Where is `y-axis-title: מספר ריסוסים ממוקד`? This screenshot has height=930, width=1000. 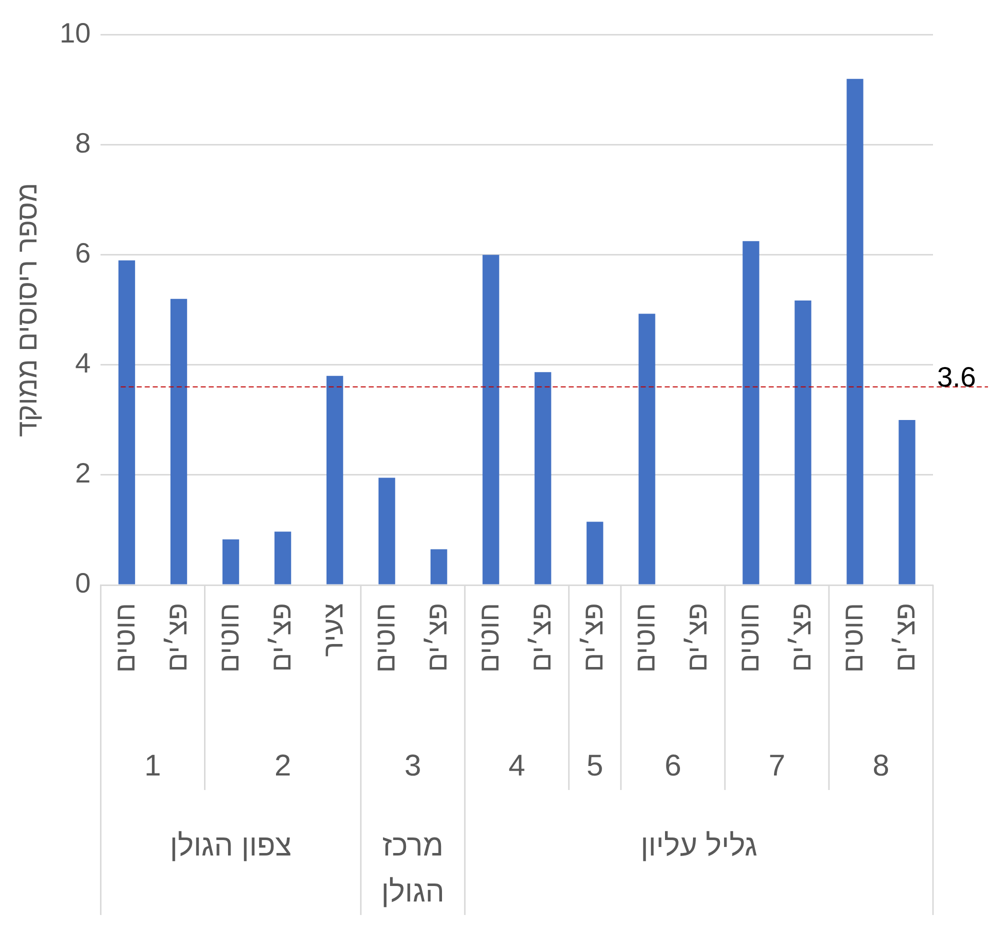
y-axis-title: מספר ריסוסים ממוקד is located at coordinates (27, 309).